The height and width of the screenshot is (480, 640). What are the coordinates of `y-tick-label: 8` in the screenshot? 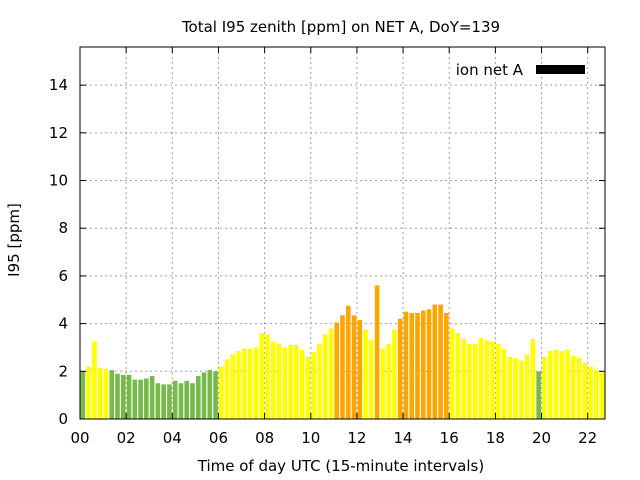 It's located at (63, 228).